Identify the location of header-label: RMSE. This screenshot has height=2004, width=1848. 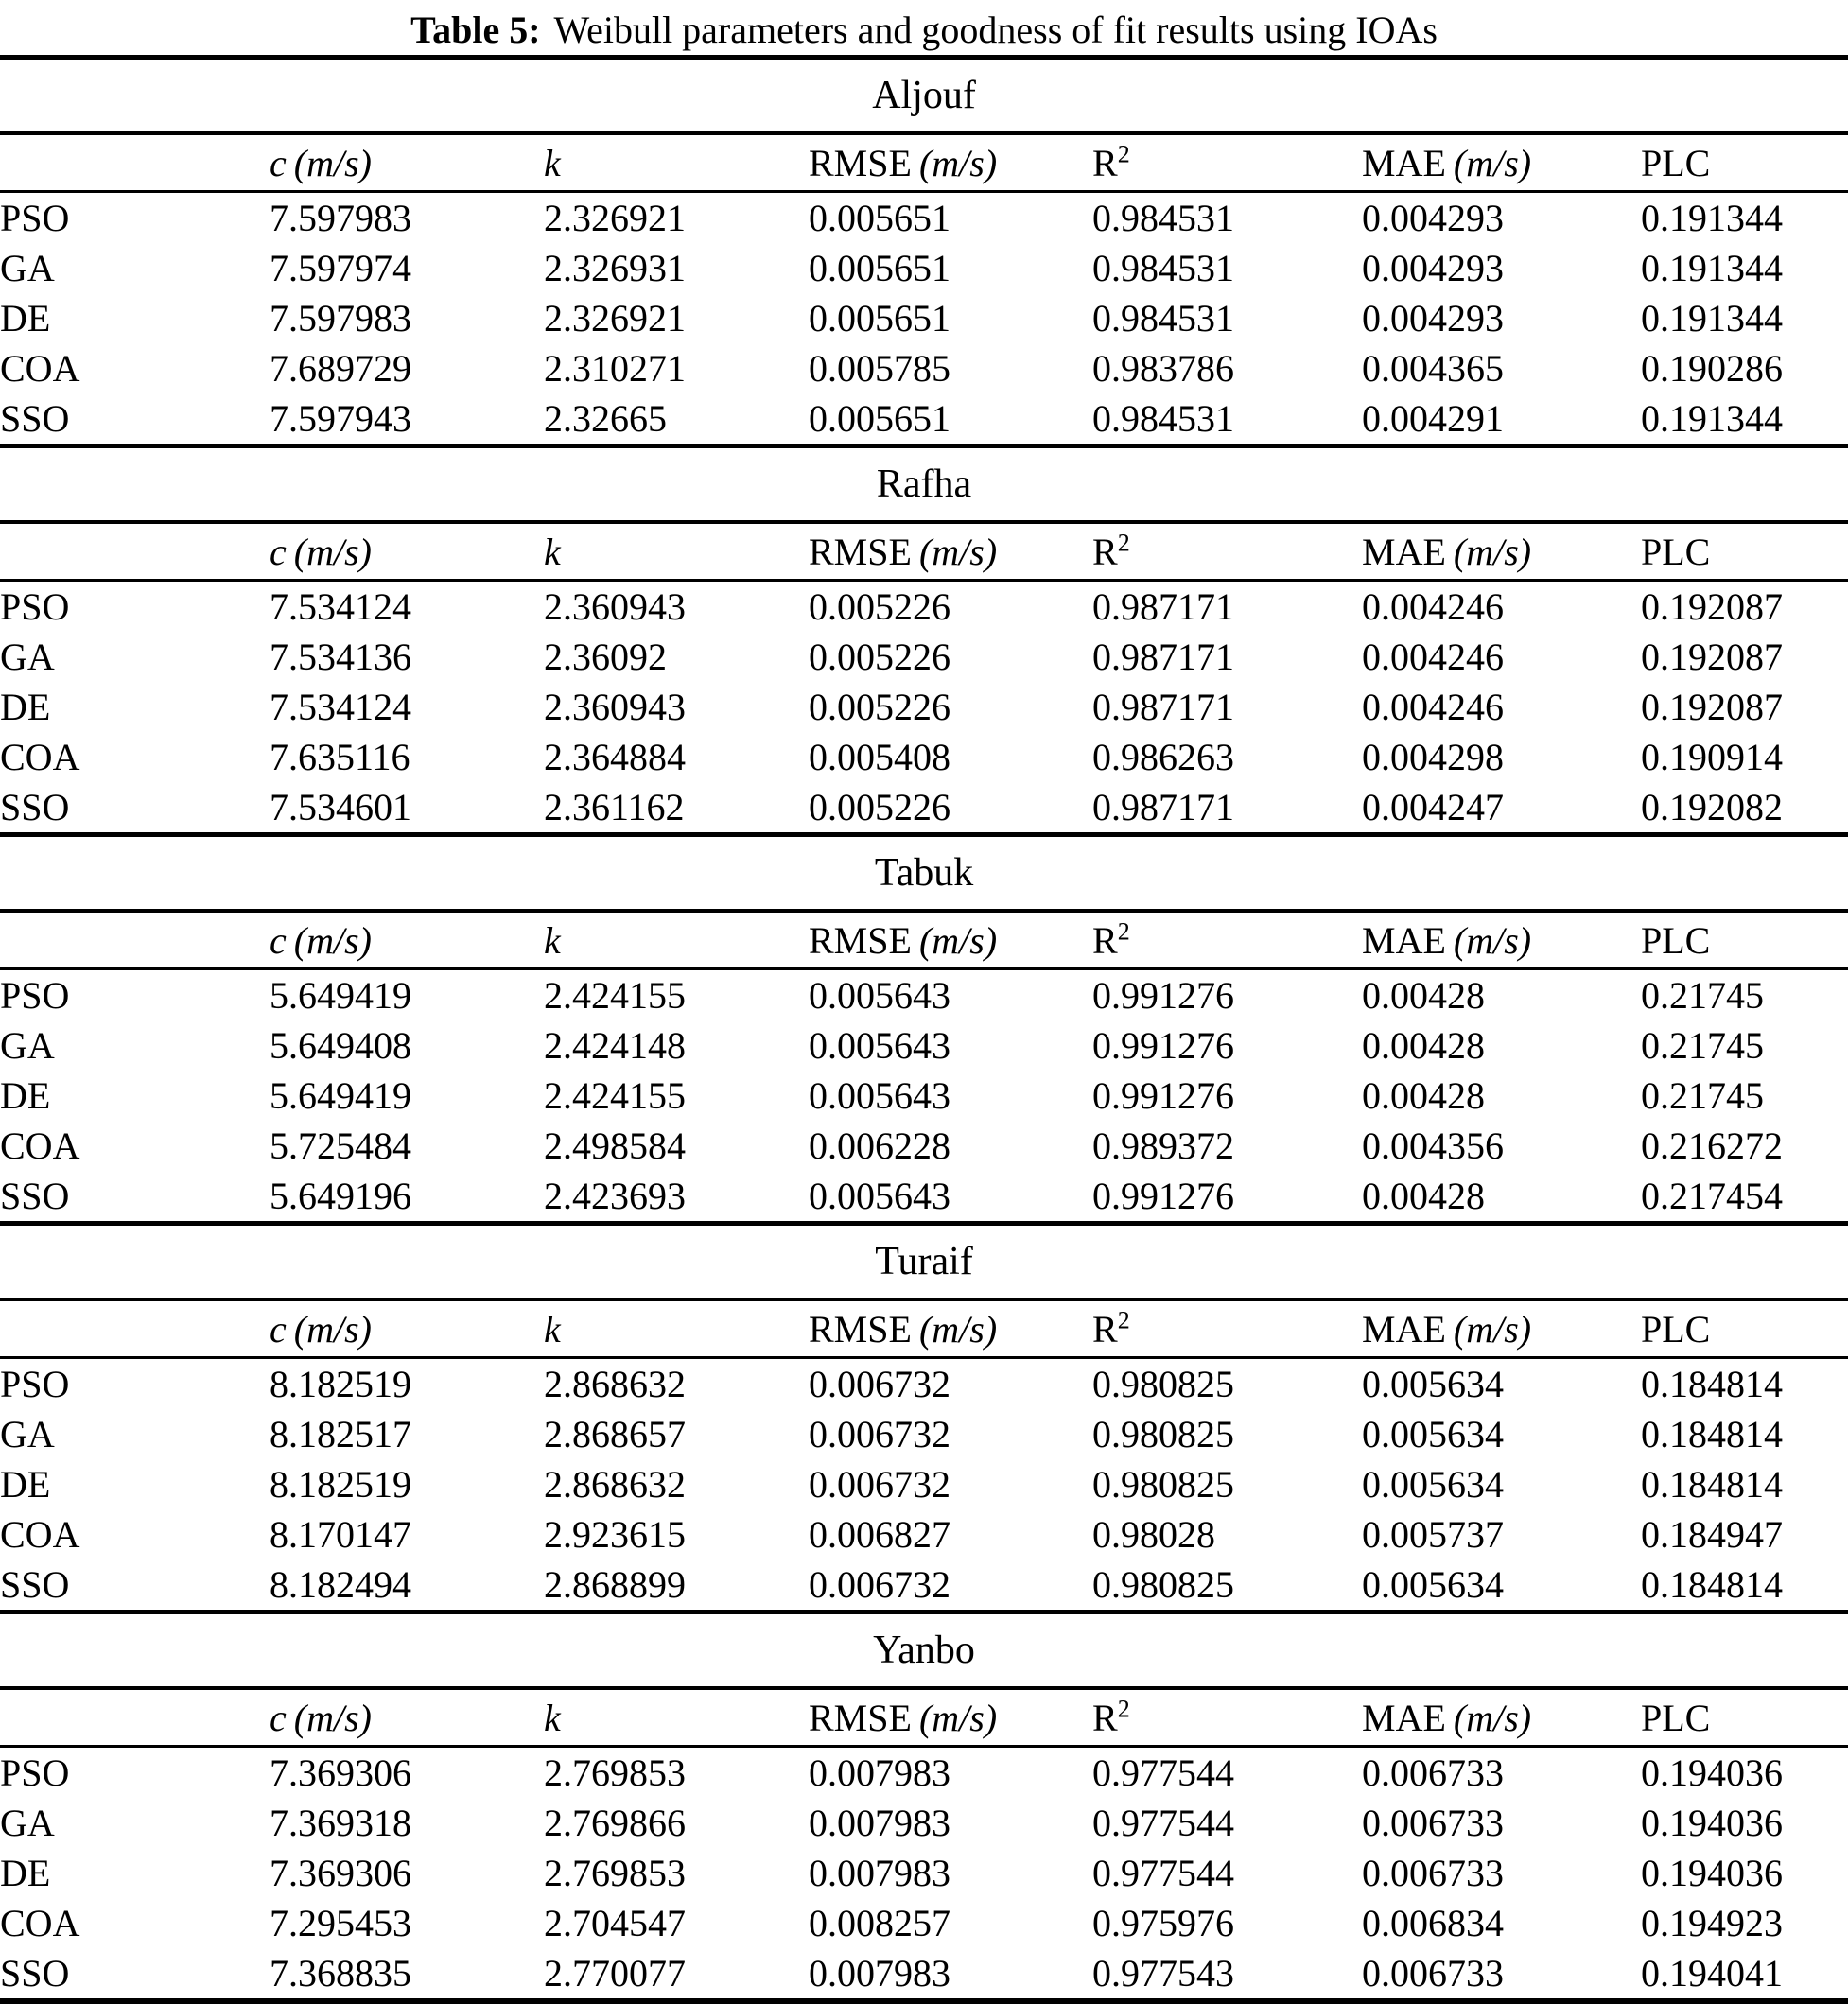
(860, 162).